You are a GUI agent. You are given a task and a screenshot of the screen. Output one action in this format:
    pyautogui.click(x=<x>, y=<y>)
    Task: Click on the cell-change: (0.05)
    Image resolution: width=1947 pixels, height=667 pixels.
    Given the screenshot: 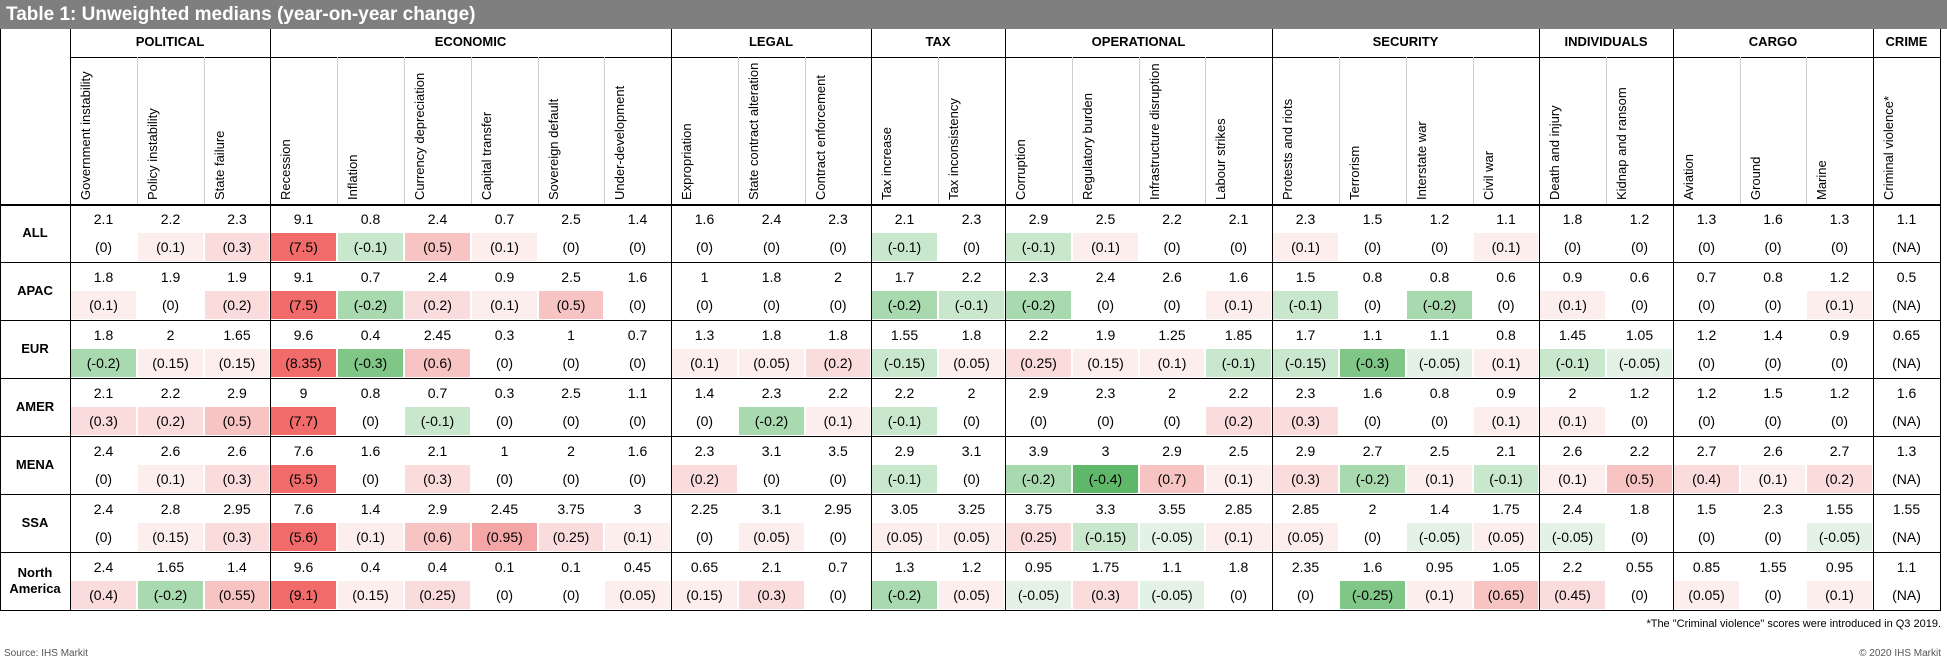 What is the action you would take?
    pyautogui.click(x=771, y=363)
    